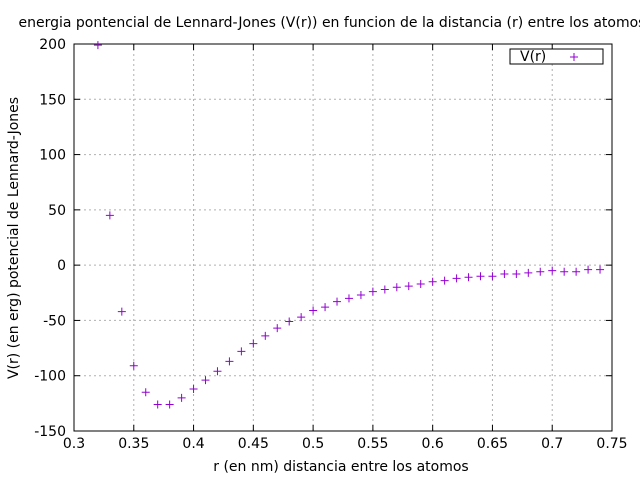 Image resolution: width=640 pixels, height=480 pixels. I want to click on x-tick-label: 0.6, so click(433, 444).